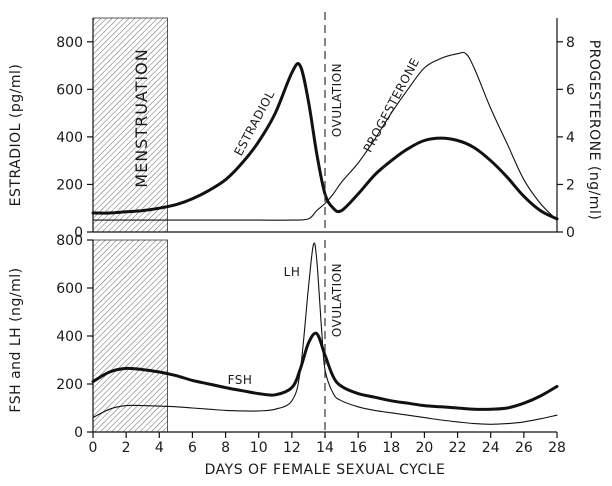 This screenshot has width=612, height=486. I want to click on x-tick-label: 6, so click(192, 448).